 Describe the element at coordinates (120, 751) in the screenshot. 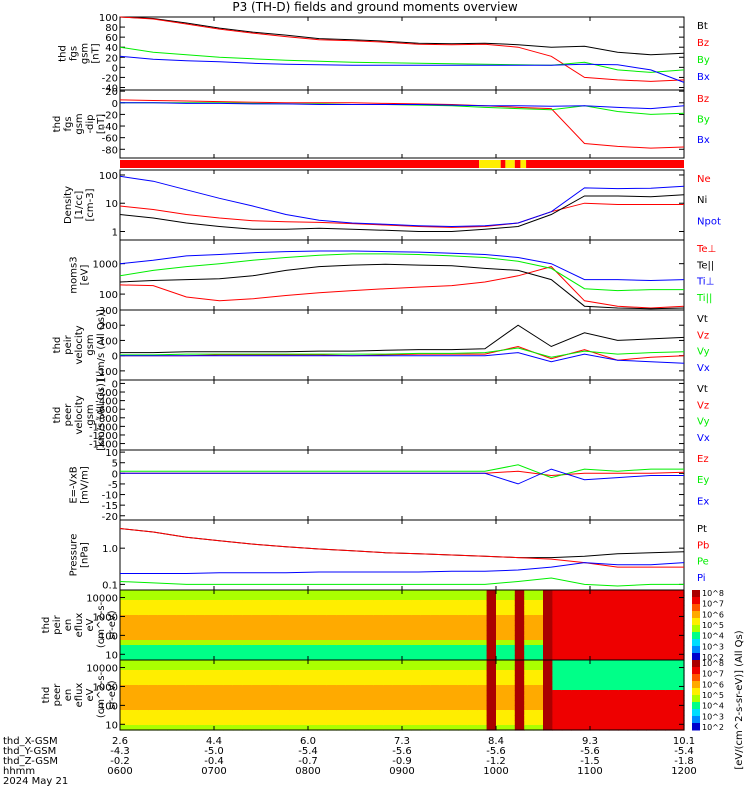

I see `x-row-value: -4.3` at that location.